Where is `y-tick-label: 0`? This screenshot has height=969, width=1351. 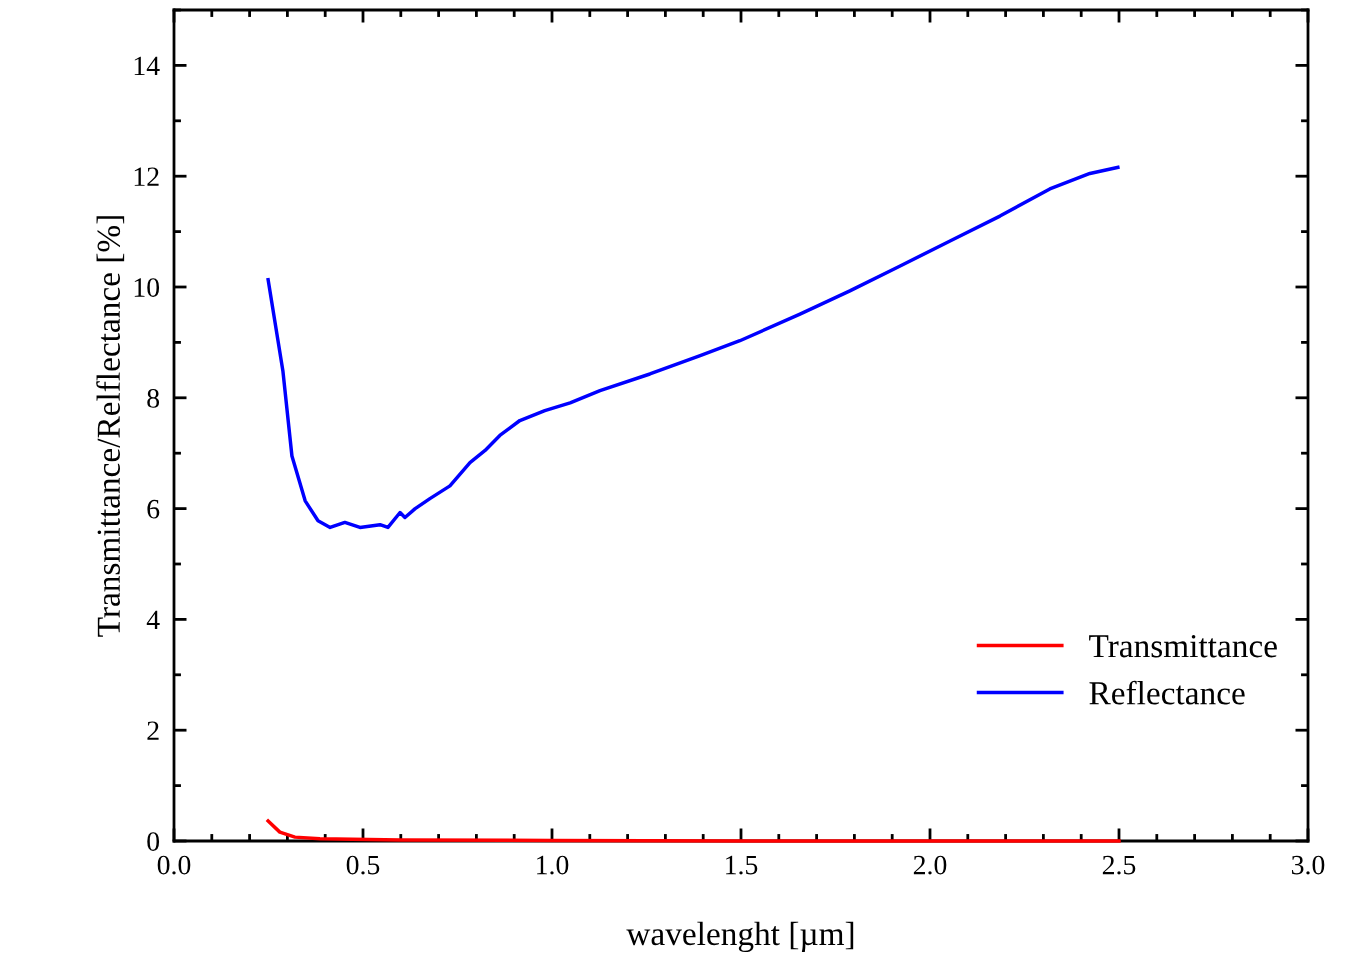 y-tick-label: 0 is located at coordinates (153, 841).